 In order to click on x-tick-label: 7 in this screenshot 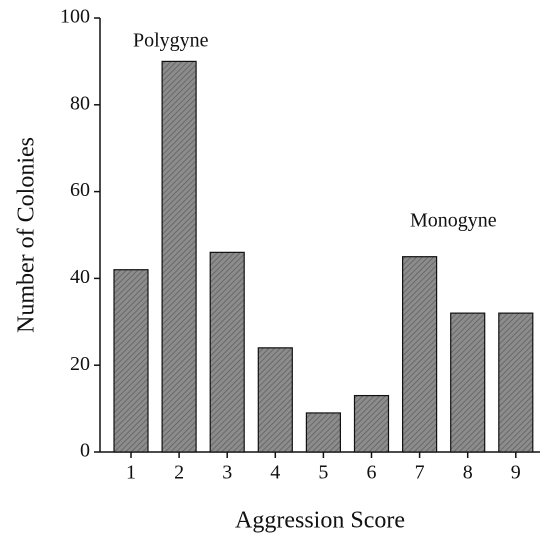, I will do `click(420, 473)`.